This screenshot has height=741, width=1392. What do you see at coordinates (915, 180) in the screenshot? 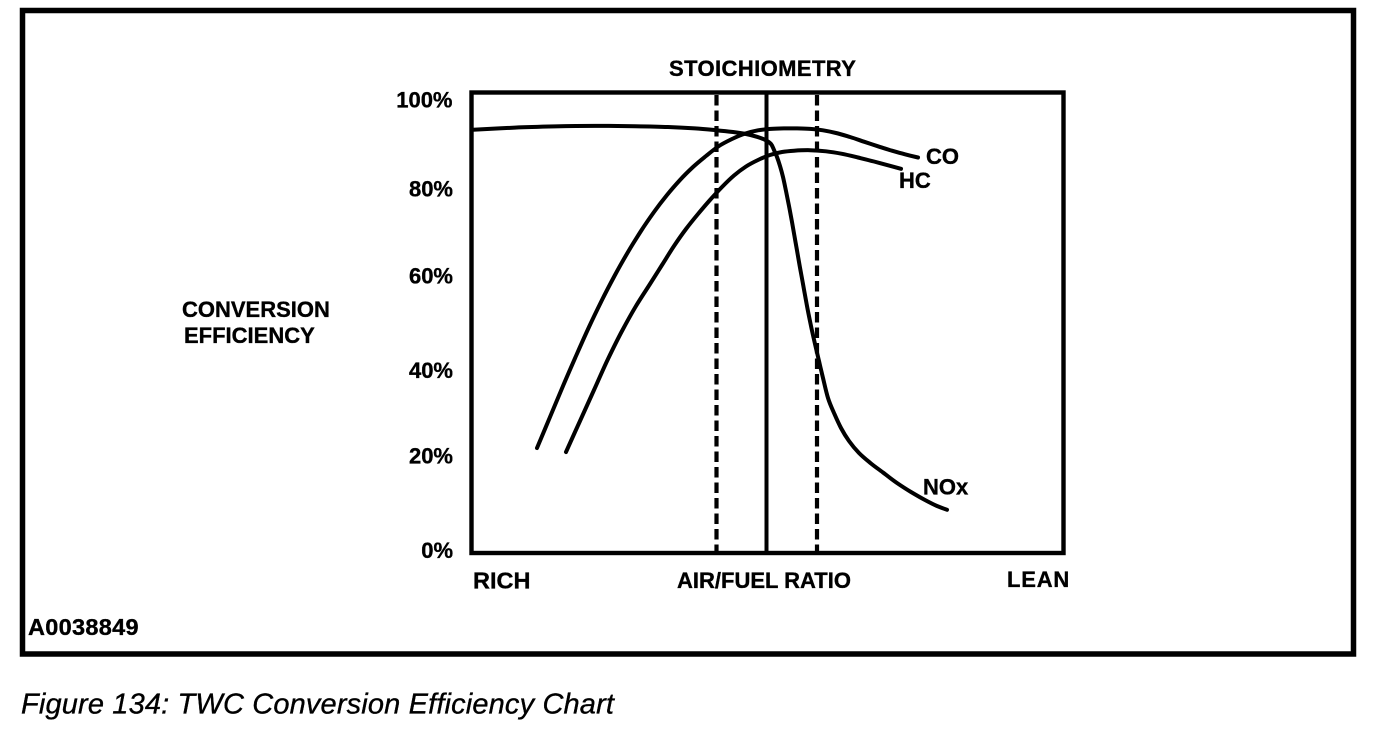
I see `svg-text: HC` at bounding box center [915, 180].